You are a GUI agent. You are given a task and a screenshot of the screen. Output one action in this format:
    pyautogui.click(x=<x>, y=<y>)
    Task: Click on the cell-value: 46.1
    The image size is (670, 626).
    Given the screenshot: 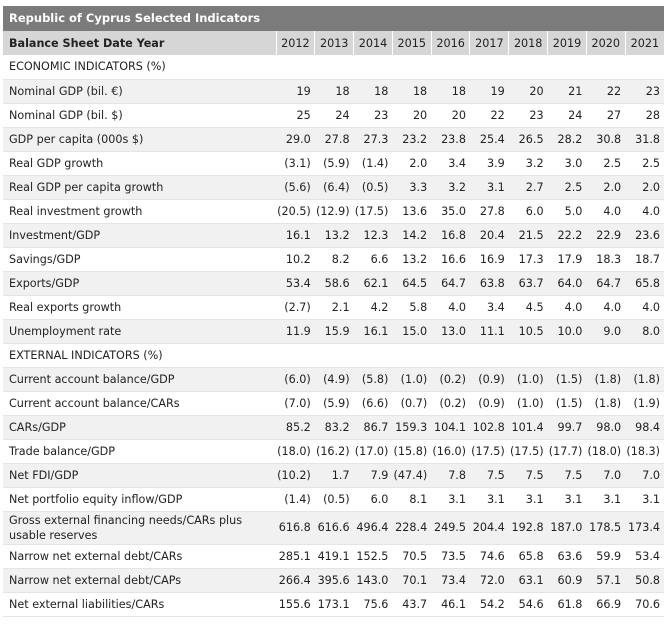 What is the action you would take?
    pyautogui.click(x=450, y=604)
    